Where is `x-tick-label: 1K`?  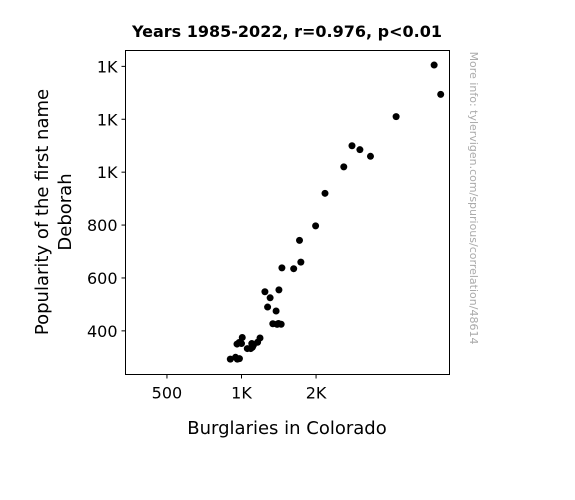
x-tick-label: 1K is located at coordinates (241, 393).